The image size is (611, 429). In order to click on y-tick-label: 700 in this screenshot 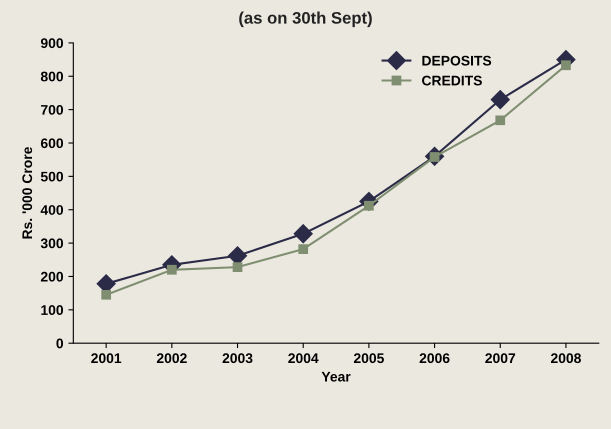, I will do `click(52, 109)`.